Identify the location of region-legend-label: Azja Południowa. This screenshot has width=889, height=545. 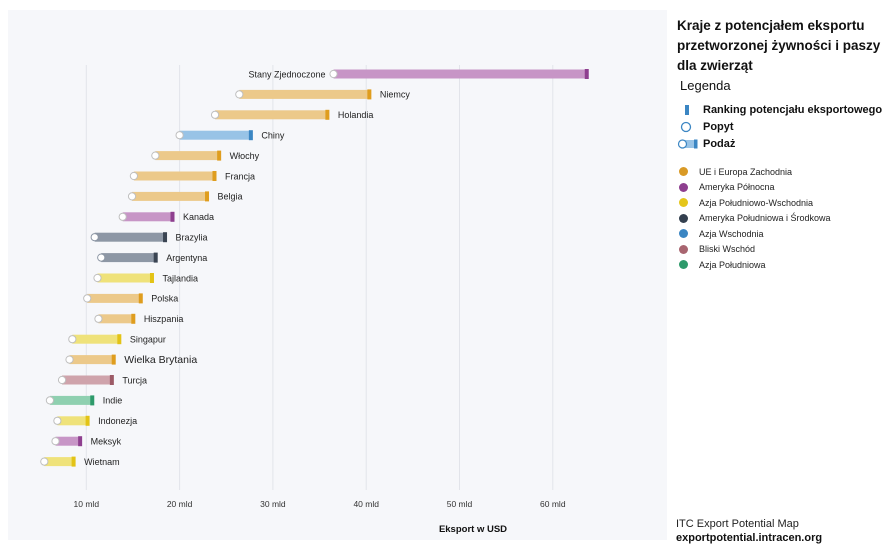
(732, 264).